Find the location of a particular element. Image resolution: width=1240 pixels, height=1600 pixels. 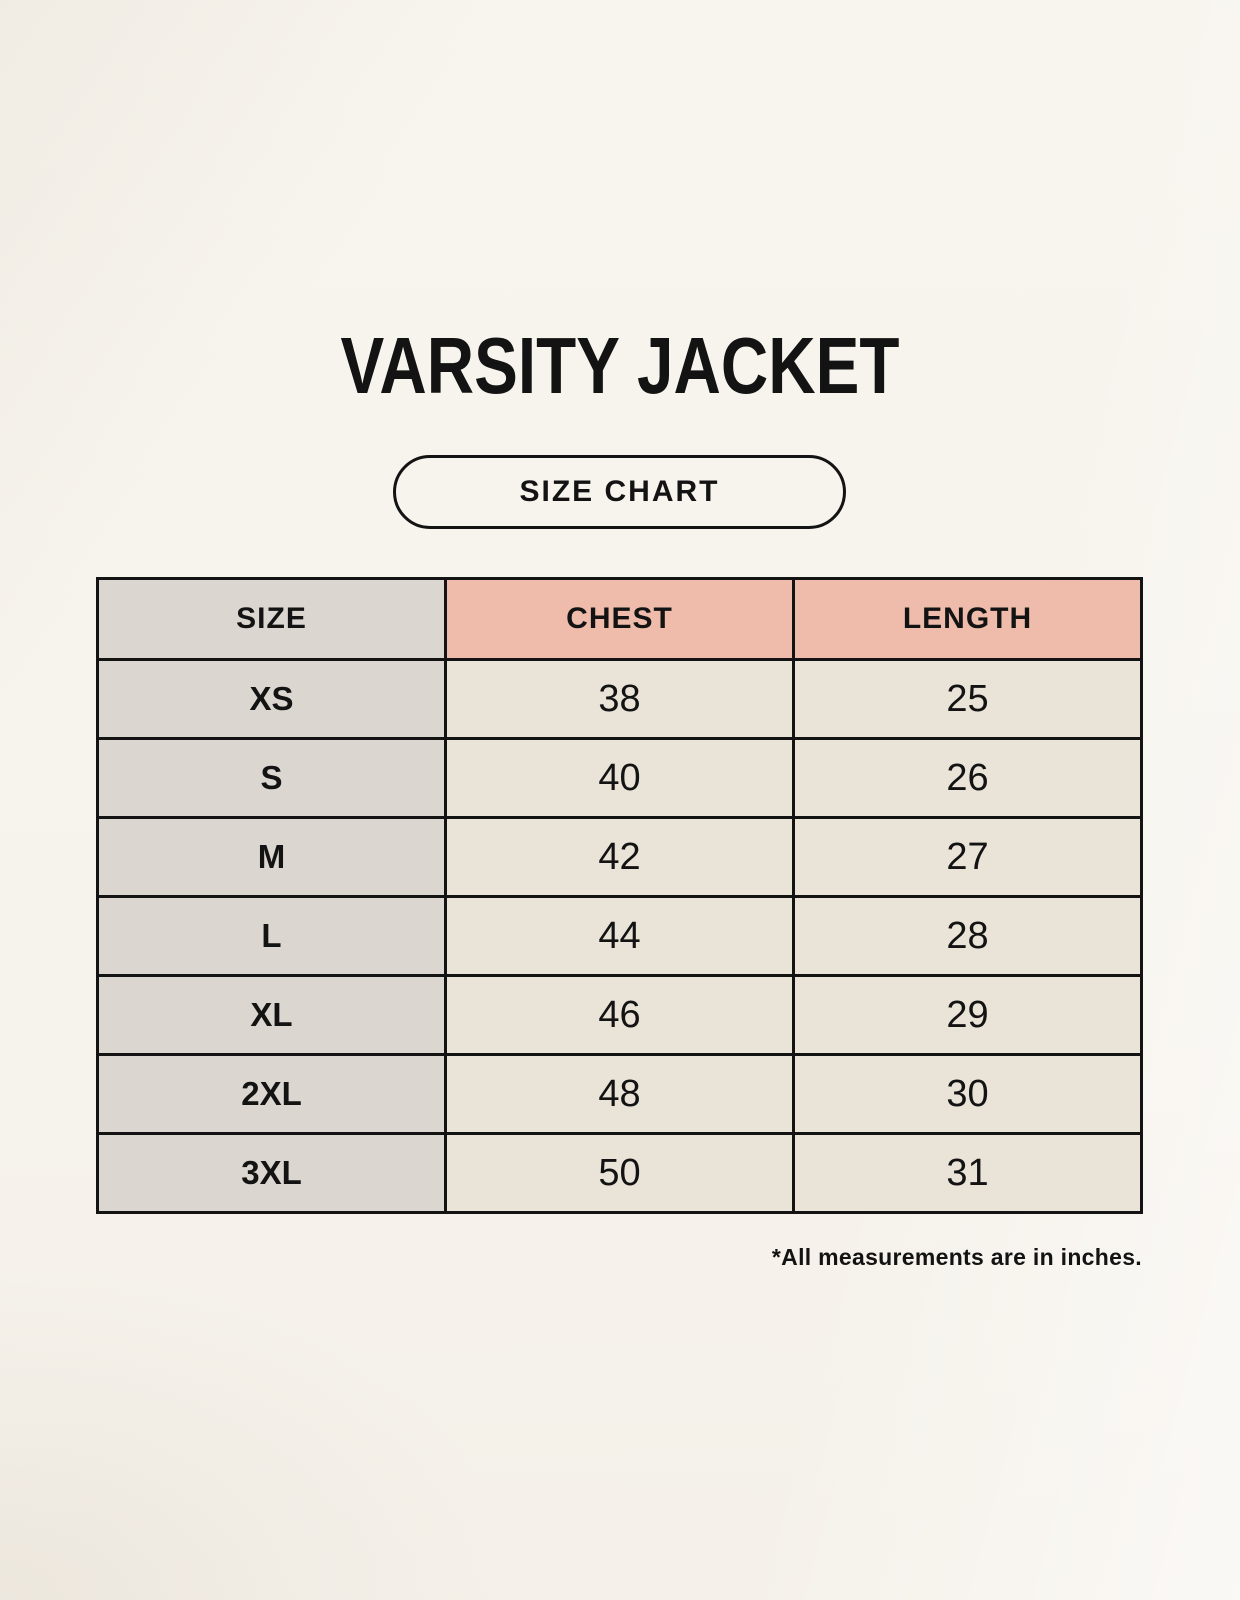

column-header-chest: CHEST is located at coordinates (619, 619).